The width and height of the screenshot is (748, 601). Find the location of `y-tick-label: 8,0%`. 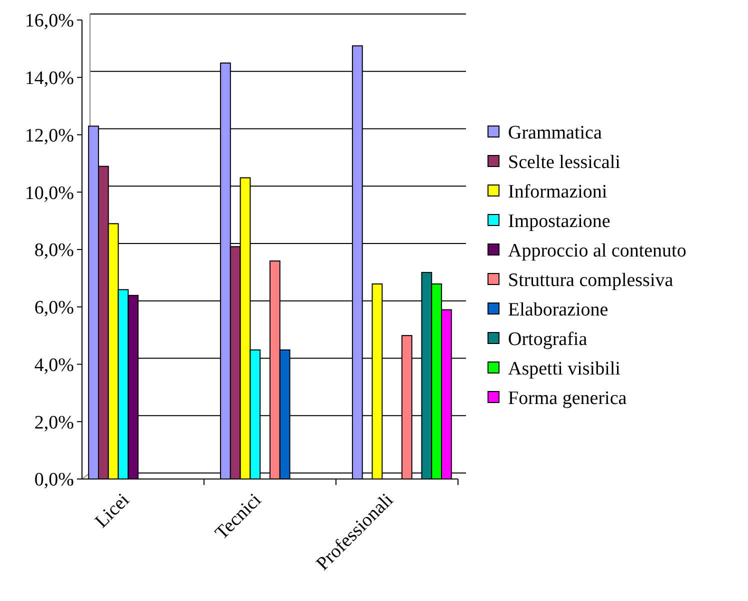

y-tick-label: 8,0% is located at coordinates (54, 251).